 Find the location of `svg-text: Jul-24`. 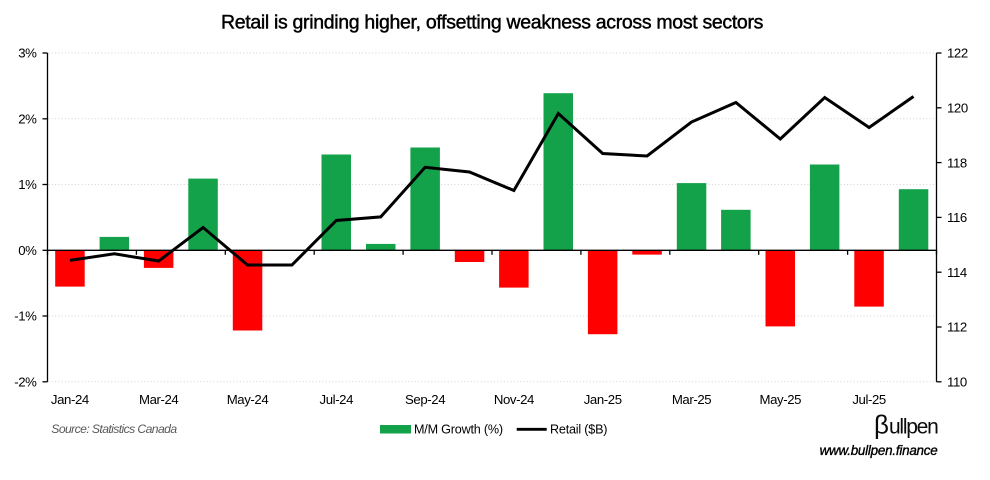

svg-text: Jul-24 is located at coordinates (337, 399).